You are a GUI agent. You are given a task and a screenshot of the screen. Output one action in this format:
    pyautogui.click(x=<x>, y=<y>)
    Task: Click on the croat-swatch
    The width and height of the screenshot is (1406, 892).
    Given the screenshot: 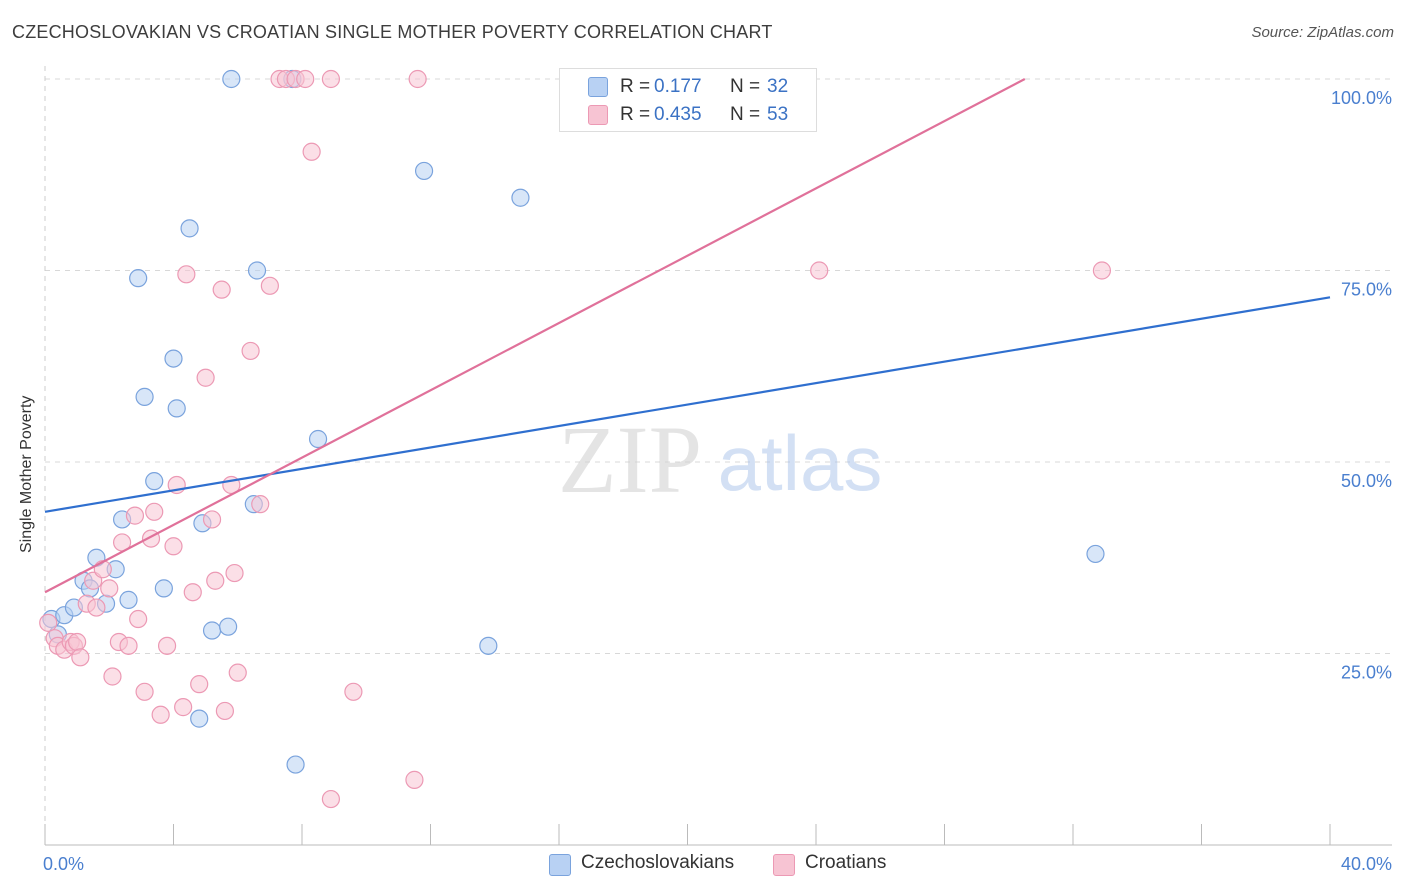 What is the action you would take?
    pyautogui.click(x=598, y=115)
    